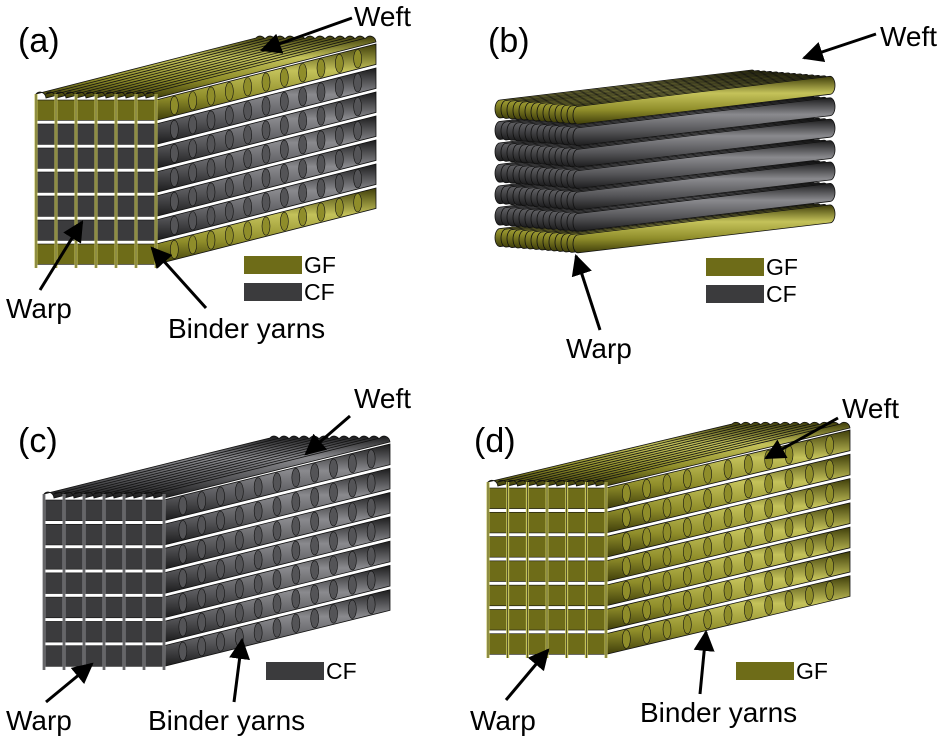 The height and width of the screenshot is (755, 950). Describe the element at coordinates (320, 265) in the screenshot. I see `legend-label-gf: GF` at that location.